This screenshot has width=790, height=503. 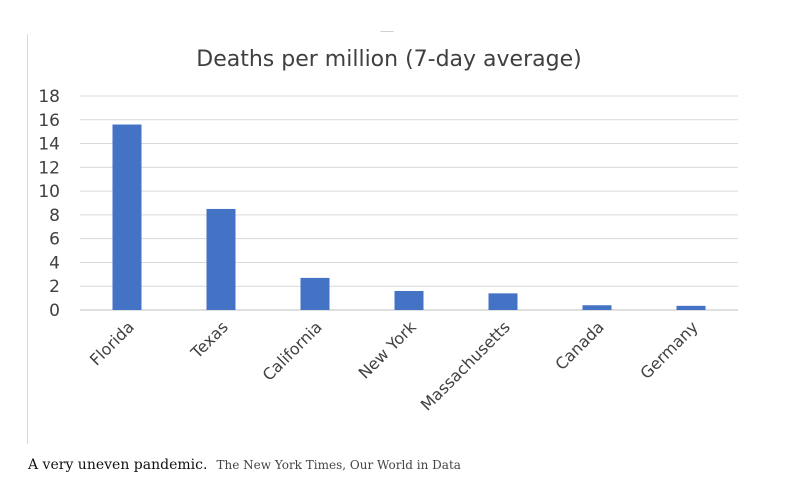 What do you see at coordinates (49, 121) in the screenshot?
I see `y-tick-label: 16` at bounding box center [49, 121].